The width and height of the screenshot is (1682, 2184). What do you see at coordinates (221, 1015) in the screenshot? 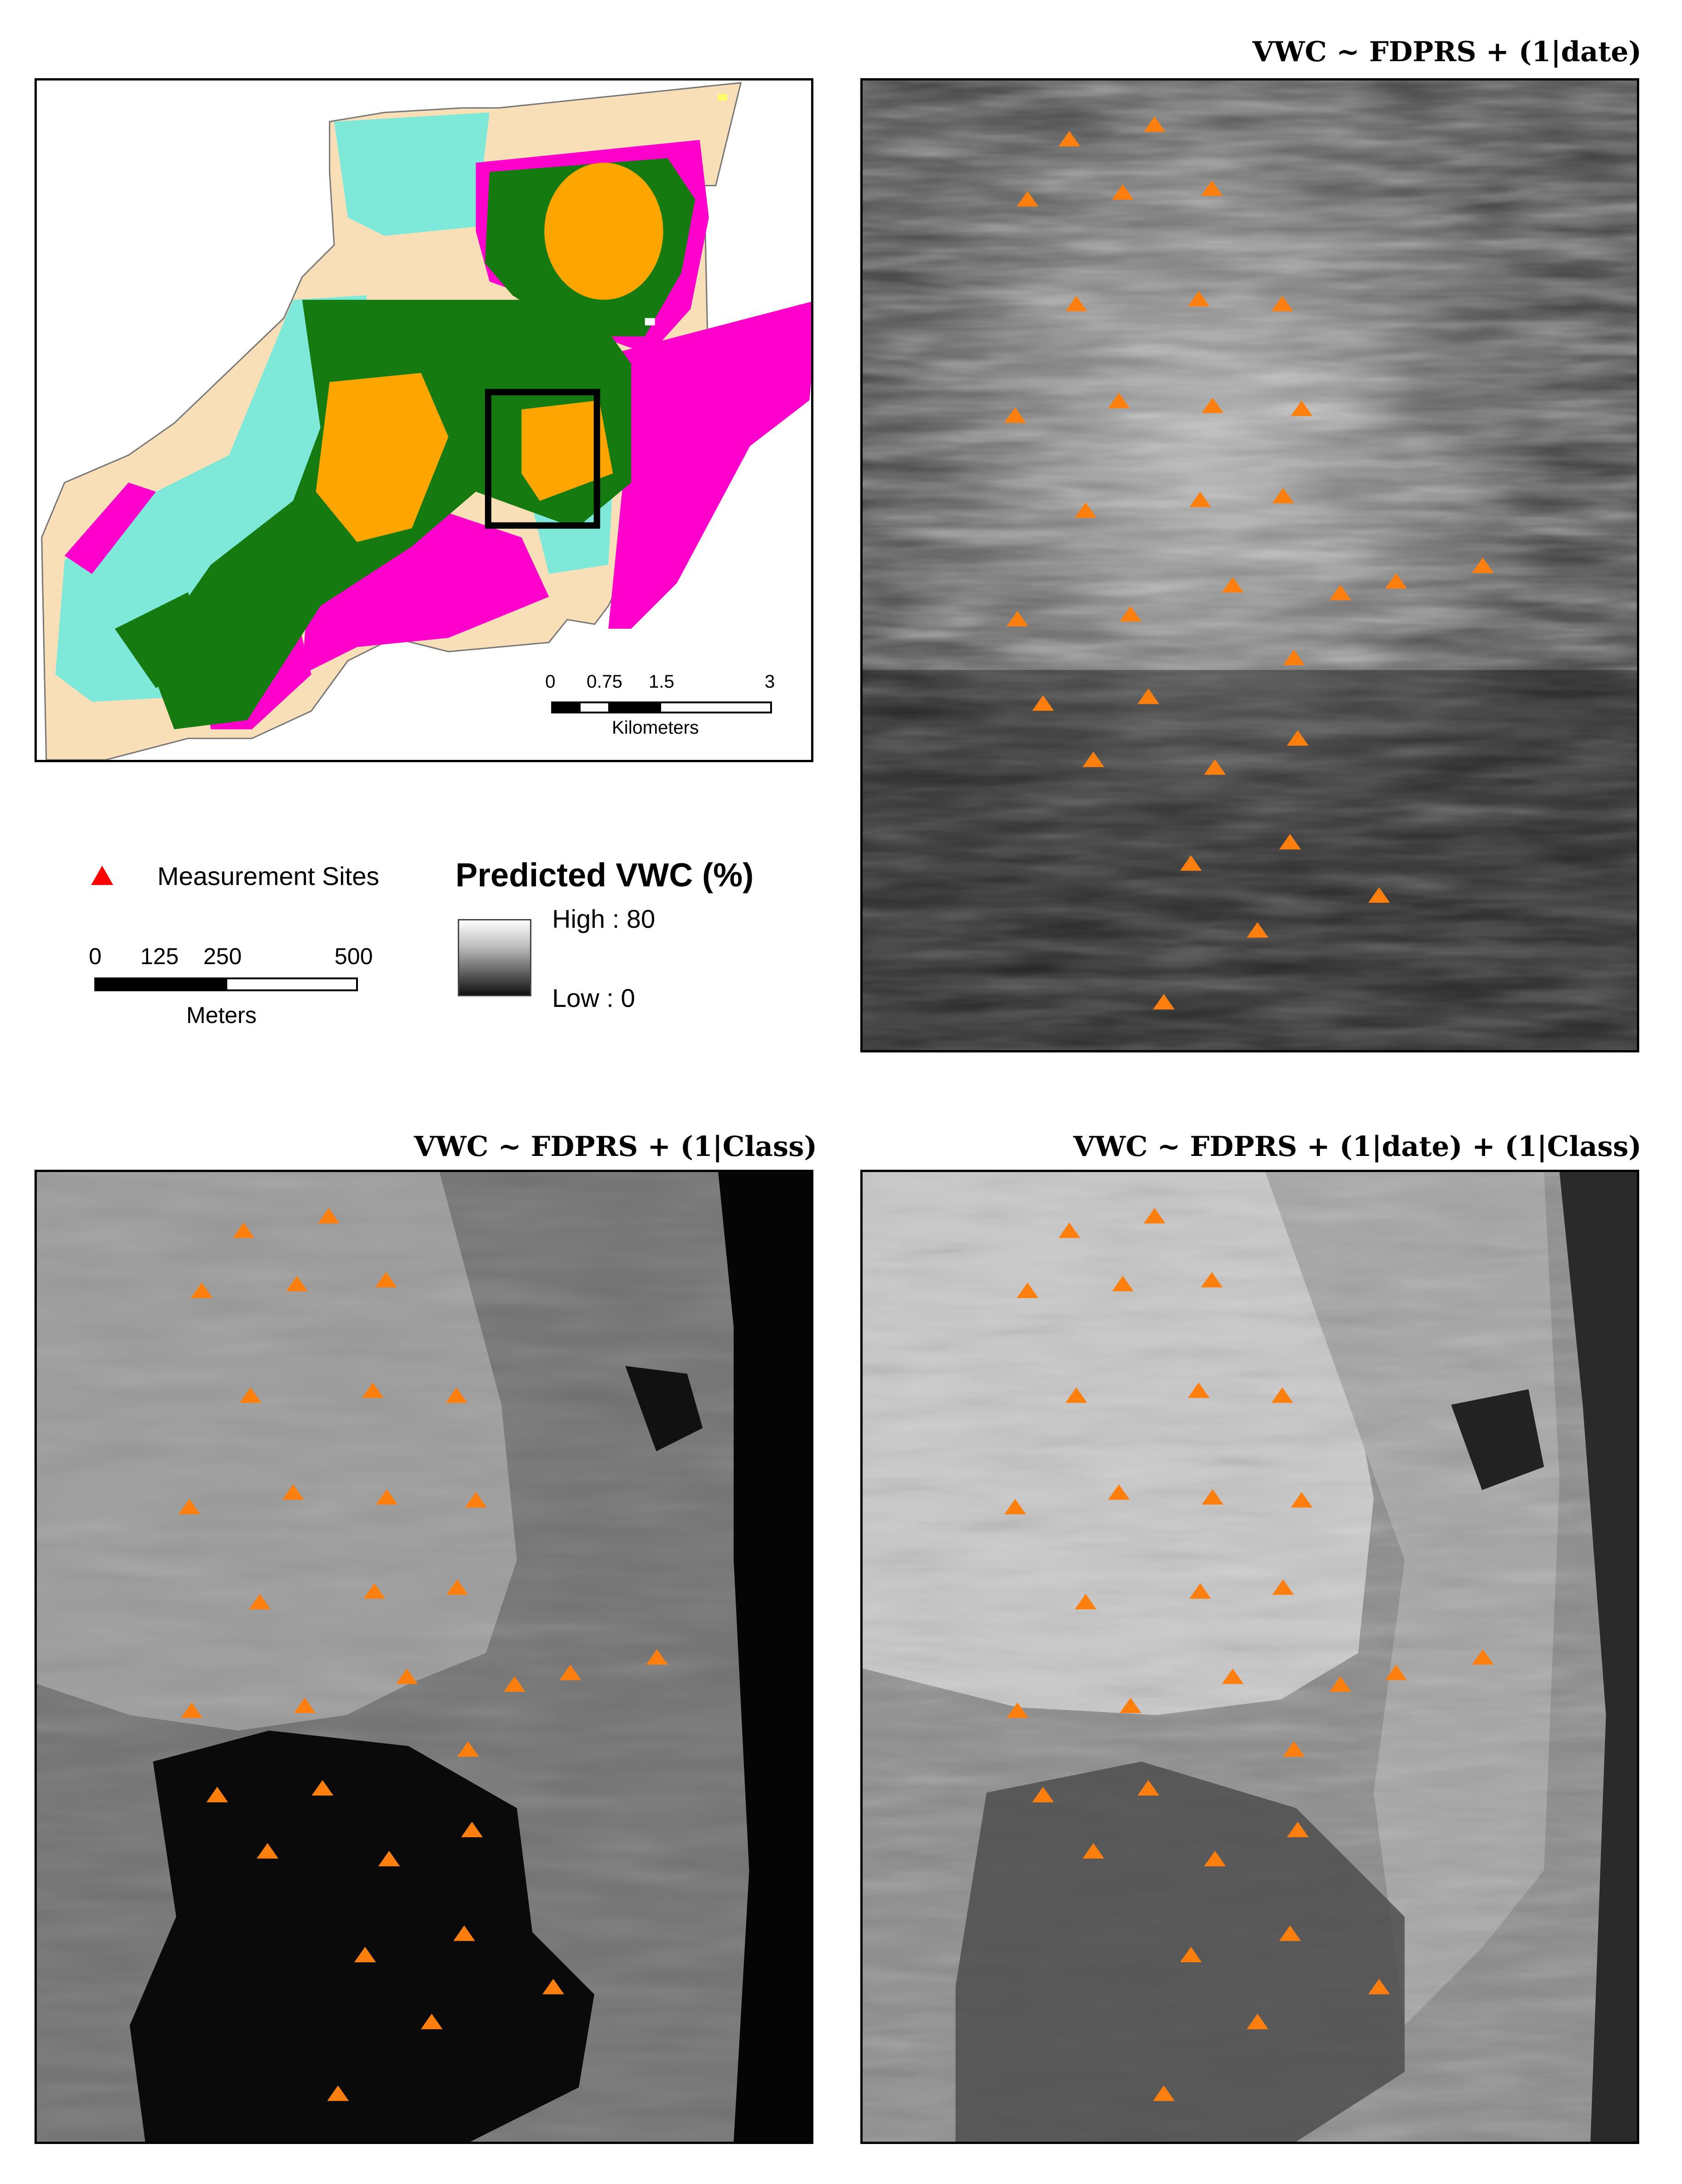
I see `legend-scale-unit: Meters` at bounding box center [221, 1015].